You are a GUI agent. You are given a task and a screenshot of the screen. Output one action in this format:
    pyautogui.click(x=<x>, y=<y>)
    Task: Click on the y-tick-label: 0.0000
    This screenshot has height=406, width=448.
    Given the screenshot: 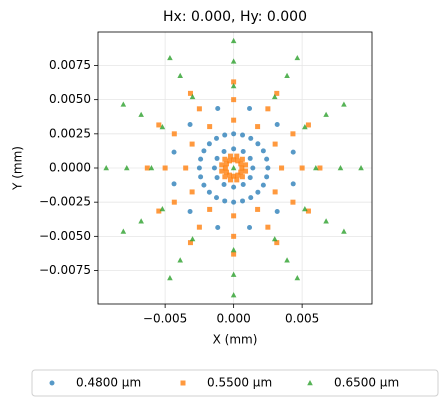 What is the action you would take?
    pyautogui.click(x=70, y=168)
    